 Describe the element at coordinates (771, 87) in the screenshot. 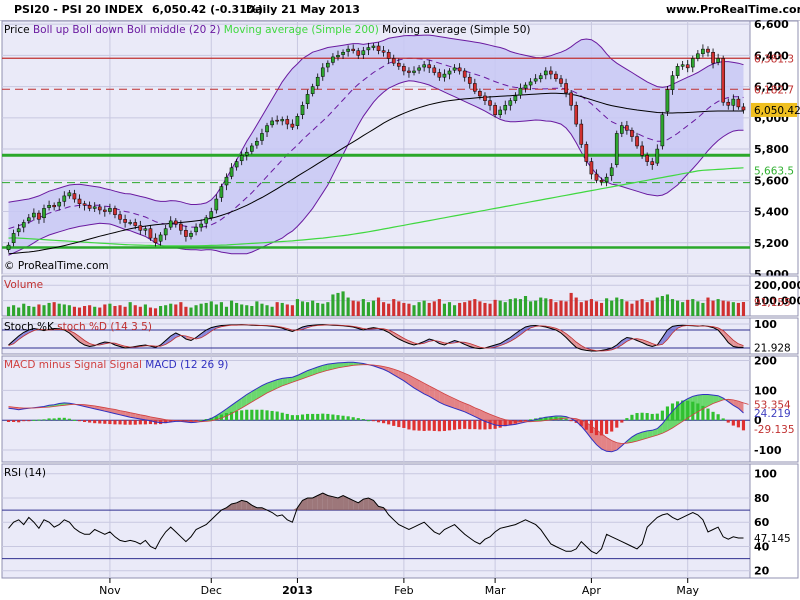

I see `price-tick-label: 6,200` at that location.